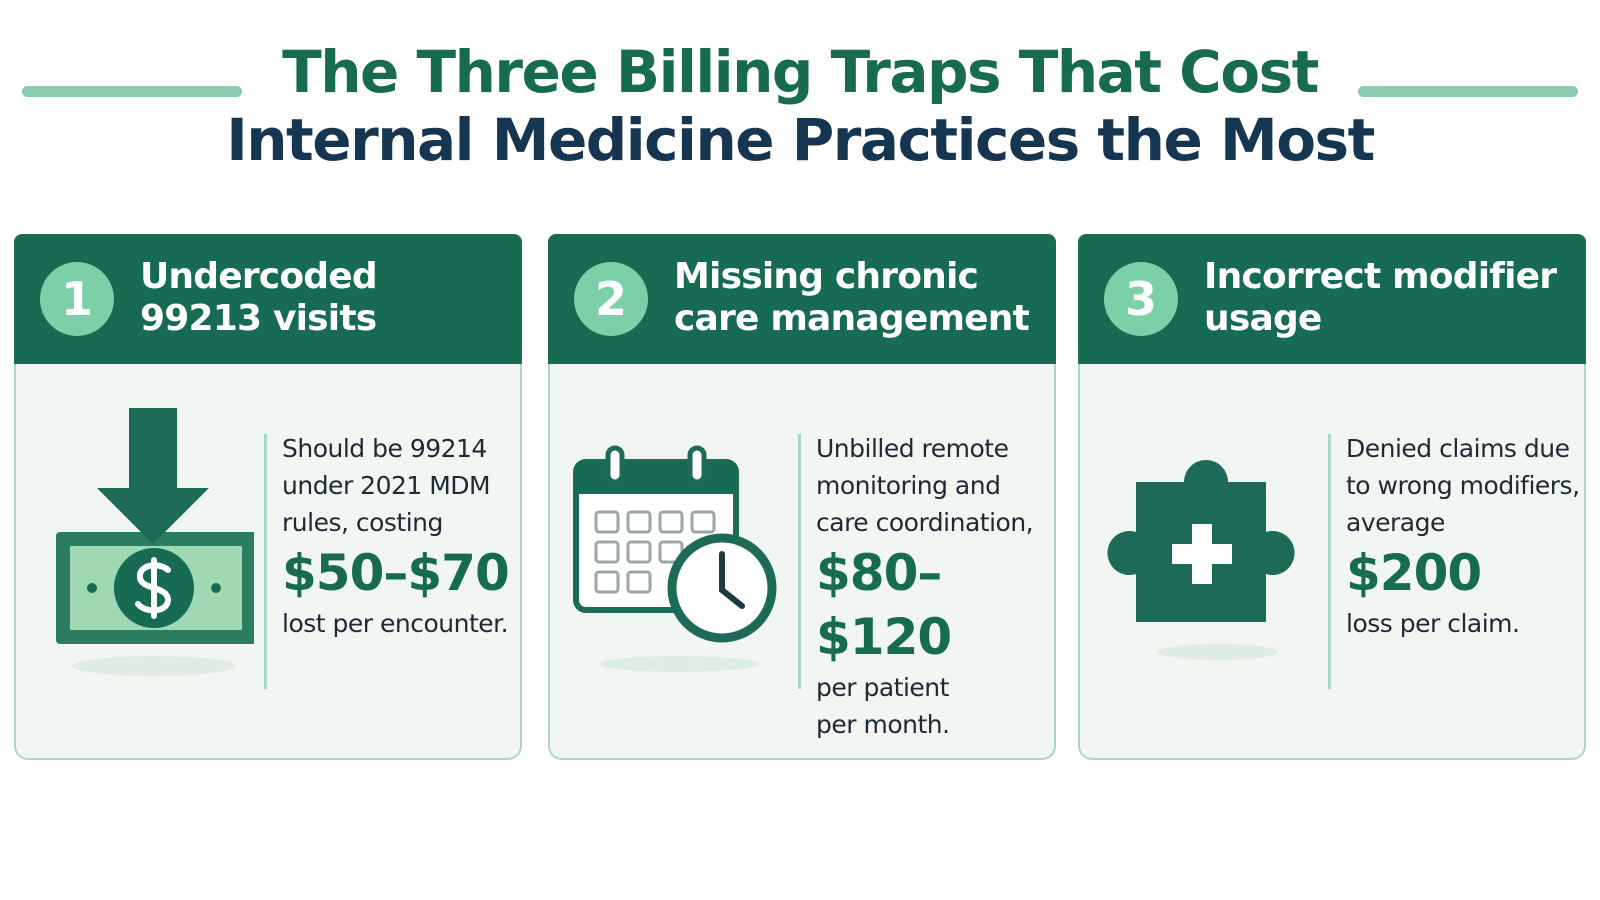  I want to click on card-header: 2 Missing chronic care management, so click(802, 299).